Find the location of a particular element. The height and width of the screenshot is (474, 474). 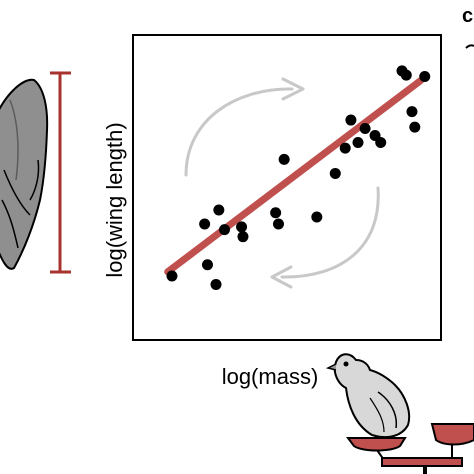

bird-icon is located at coordinates (368, 401).